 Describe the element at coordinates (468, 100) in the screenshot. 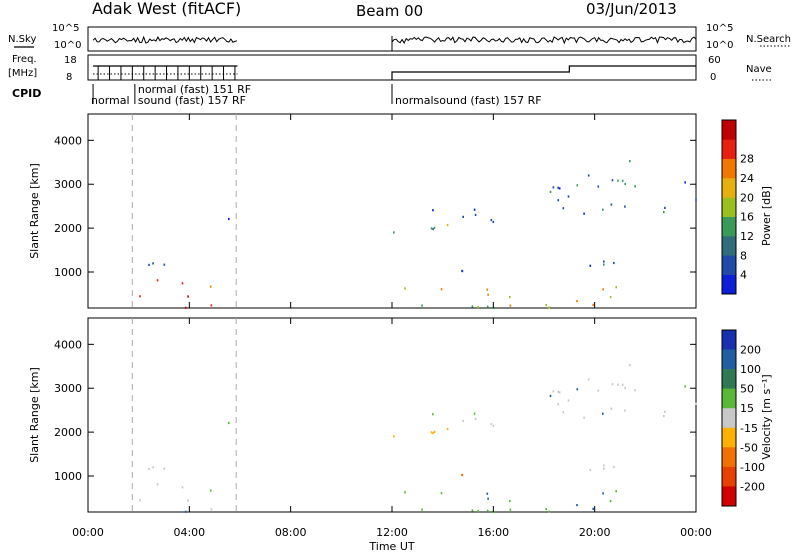

I see `cpid-text: normalsound (fast) 157 RF` at that location.